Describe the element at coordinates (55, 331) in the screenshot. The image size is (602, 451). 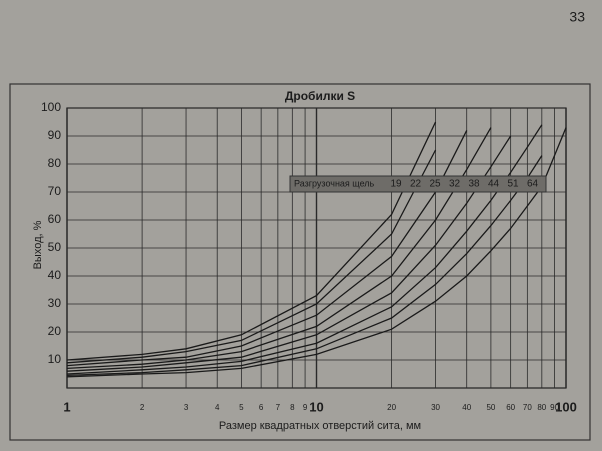
I see `y-tick-label: 20` at that location.